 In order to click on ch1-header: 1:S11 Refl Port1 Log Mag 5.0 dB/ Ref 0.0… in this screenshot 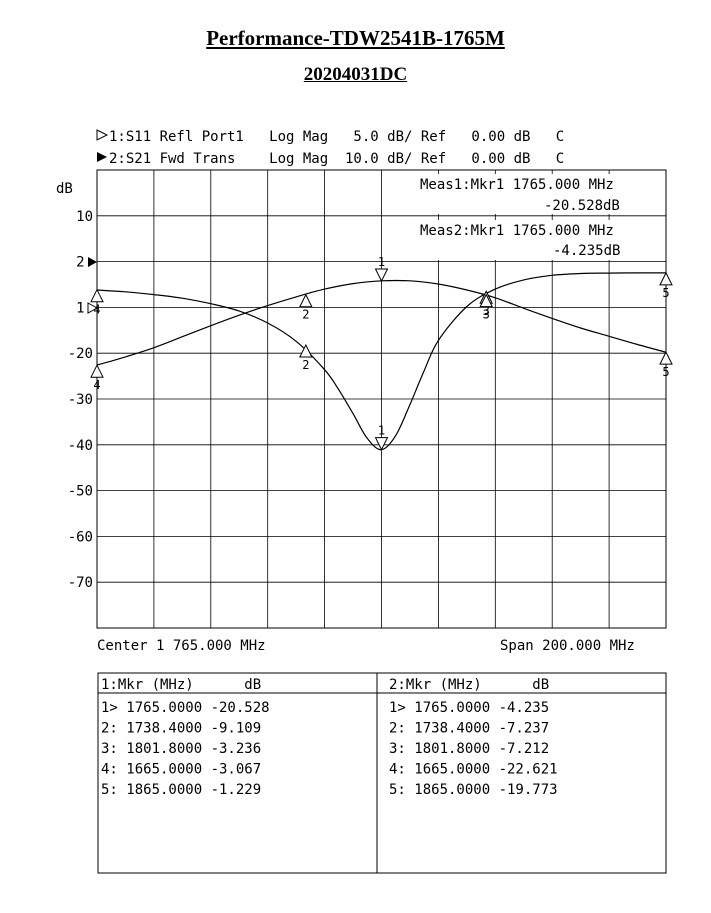, I will do `click(336, 137)`.